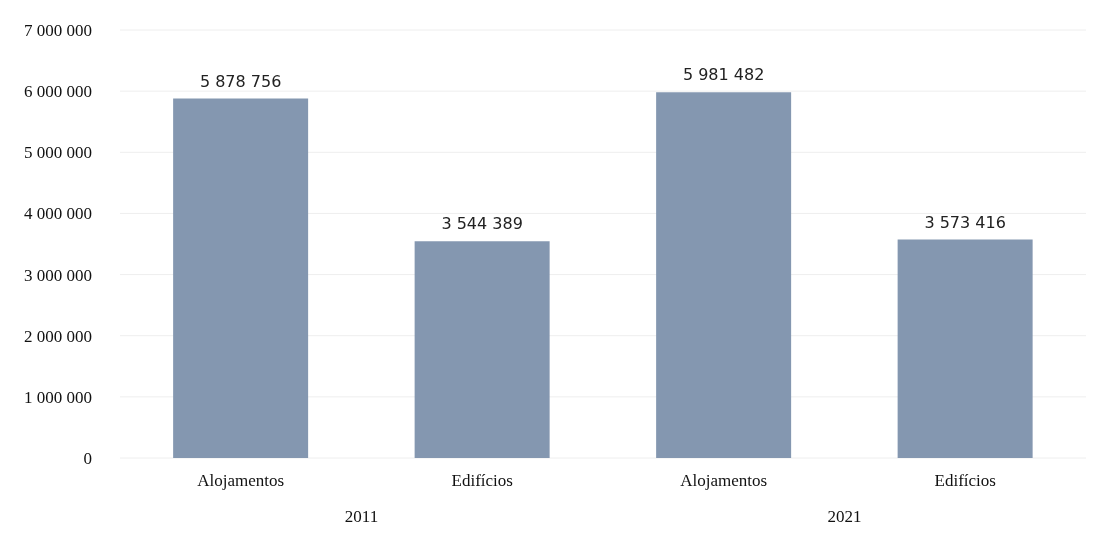 The height and width of the screenshot is (542, 1108). I want to click on data-label: 3 573 416, so click(965, 222).